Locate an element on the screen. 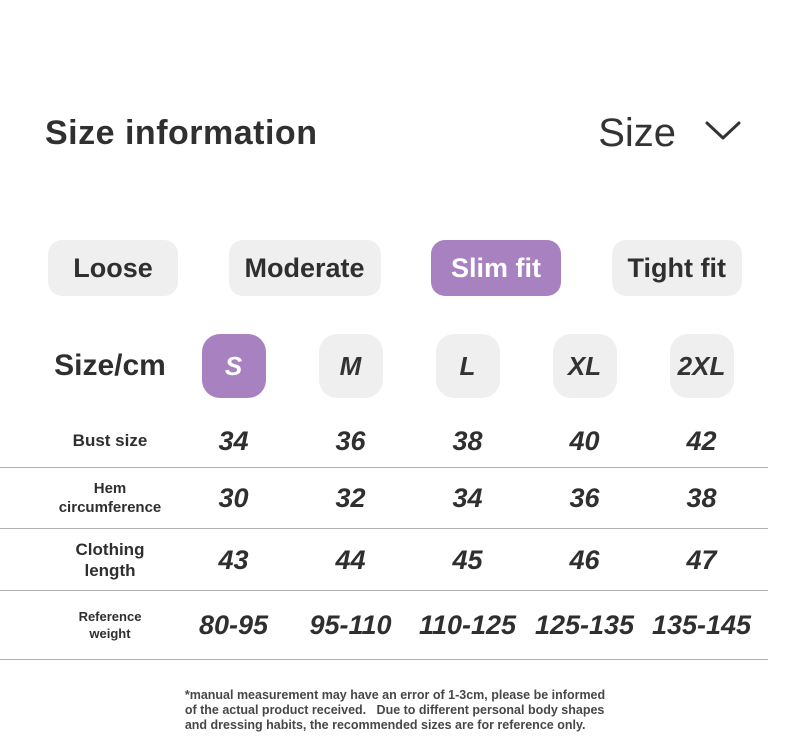  table-cell: 110-125 is located at coordinates (467, 625).